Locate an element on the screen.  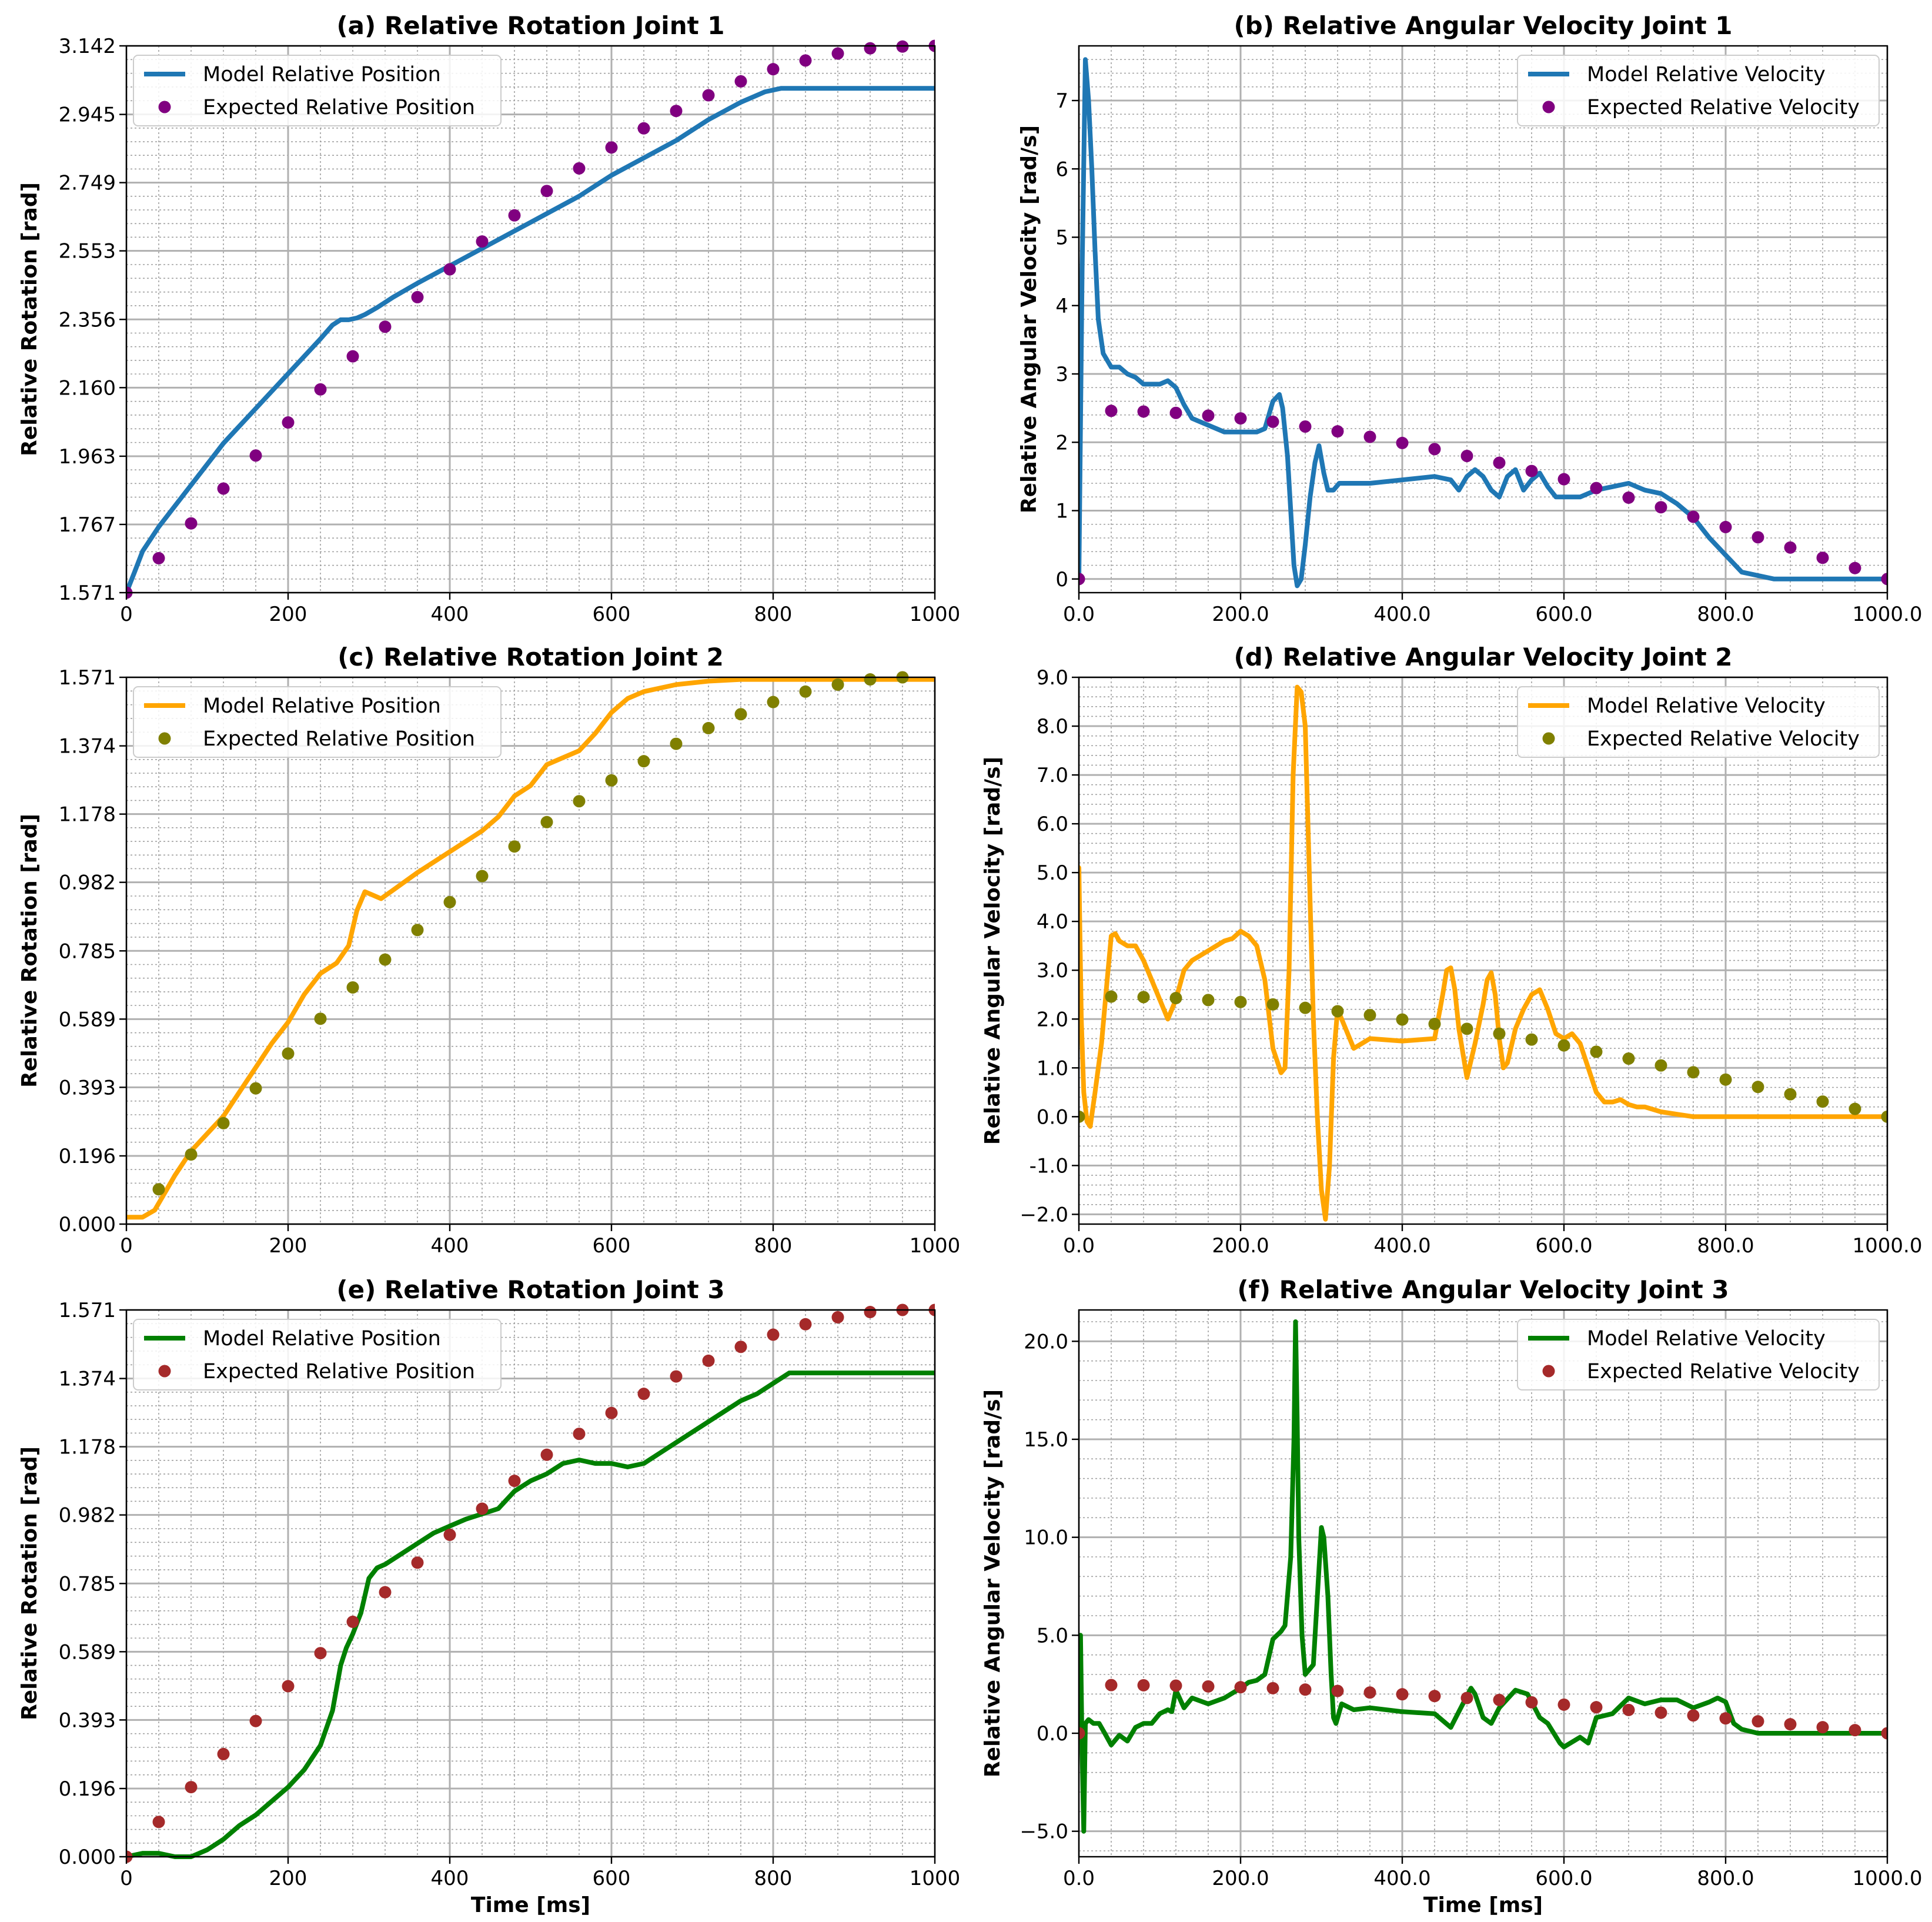
x-tick-label: 0 is located at coordinates (126, 1878).